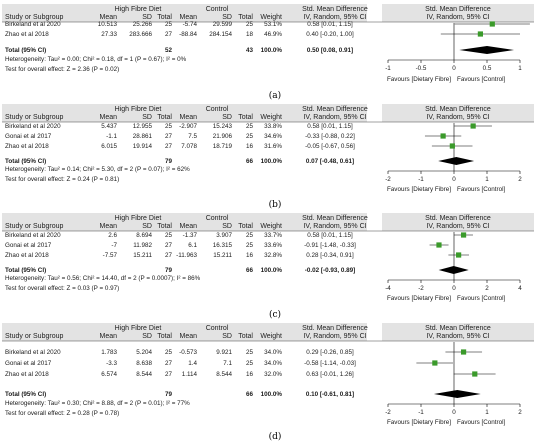 The image size is (550, 445). Describe the element at coordinates (143, 126) in the screenshot. I see `fibre-sd: 12.955` at that location.